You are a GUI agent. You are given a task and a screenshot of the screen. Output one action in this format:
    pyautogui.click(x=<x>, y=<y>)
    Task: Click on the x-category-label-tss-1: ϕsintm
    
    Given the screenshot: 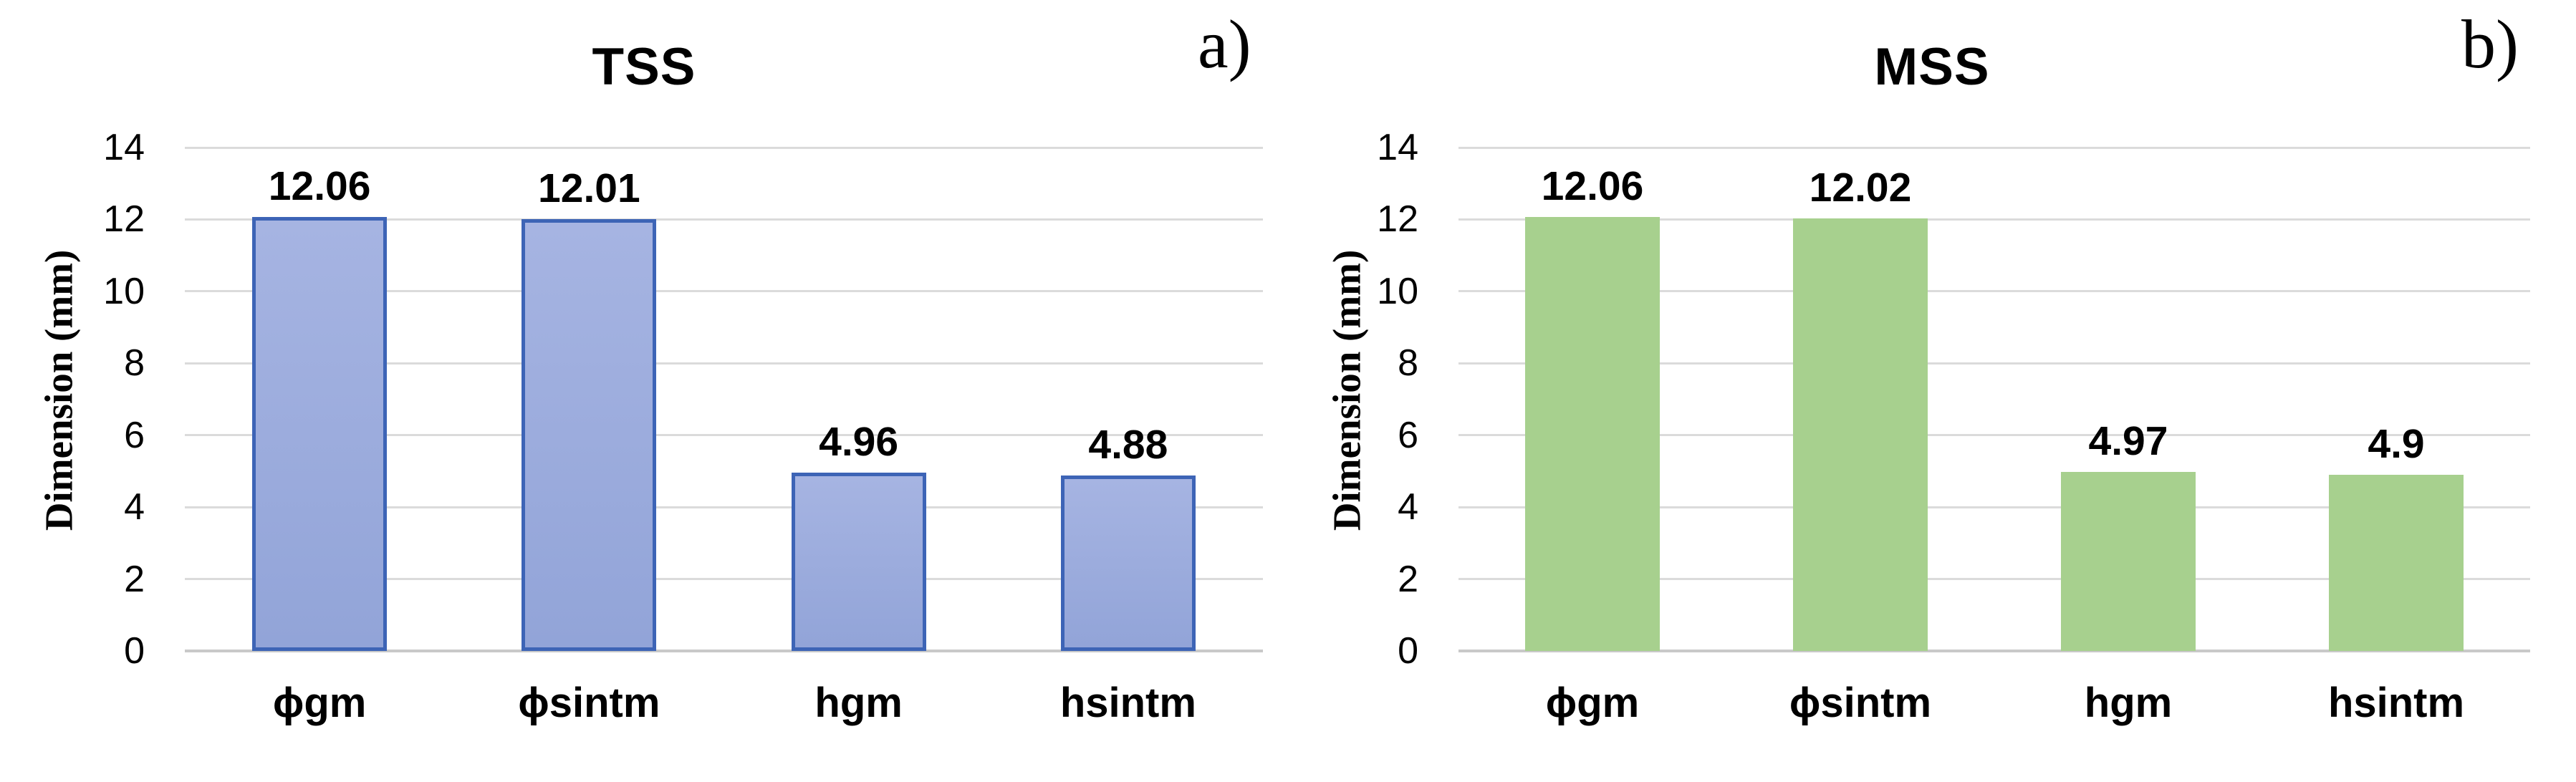 What is the action you would take?
    pyautogui.click(x=589, y=703)
    